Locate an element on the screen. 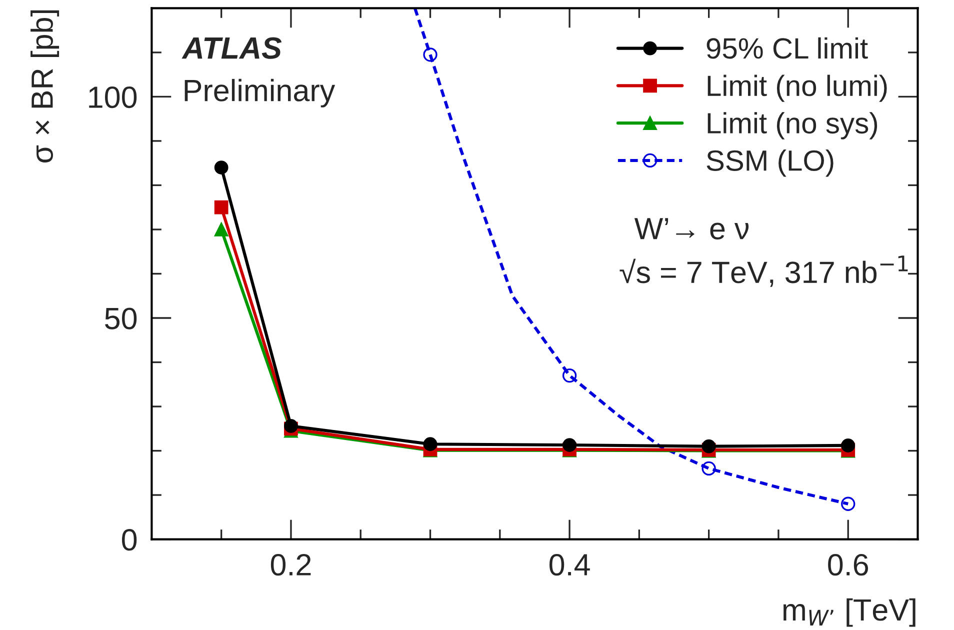  annotation: Preliminary is located at coordinates (260, 93).